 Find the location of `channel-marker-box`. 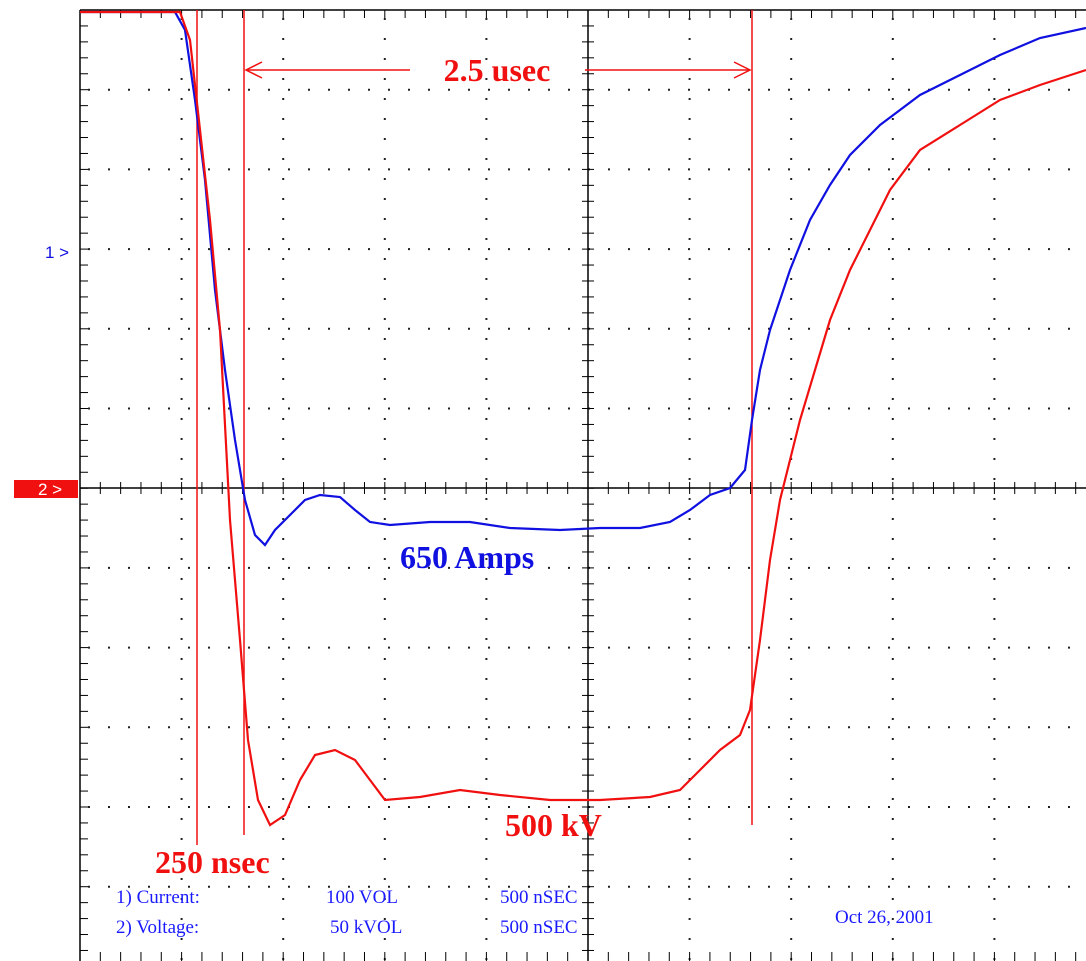

channel-marker-box is located at coordinates (46, 489).